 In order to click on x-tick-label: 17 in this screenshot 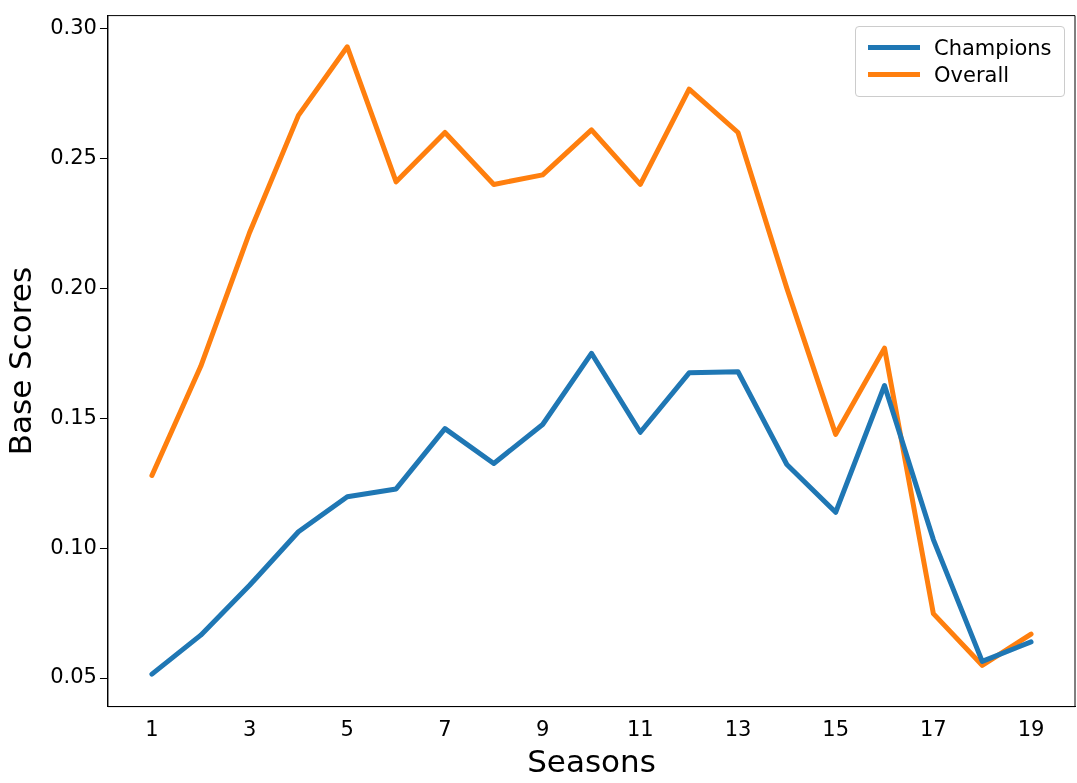, I will do `click(933, 728)`.